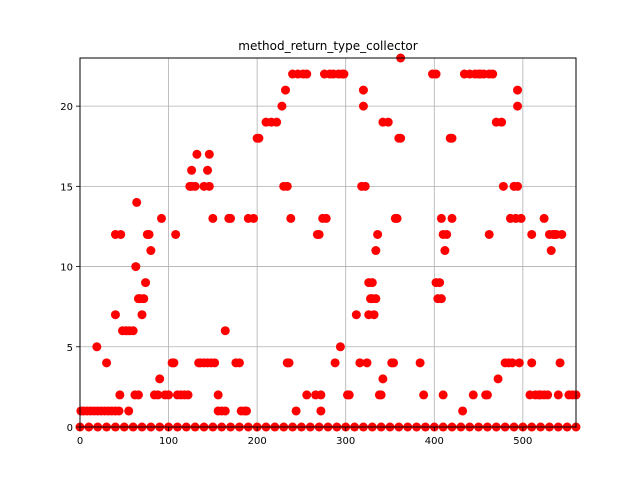 The width and height of the screenshot is (640, 480). Describe the element at coordinates (66, 187) in the screenshot. I see `y-tick-label: 15` at that location.